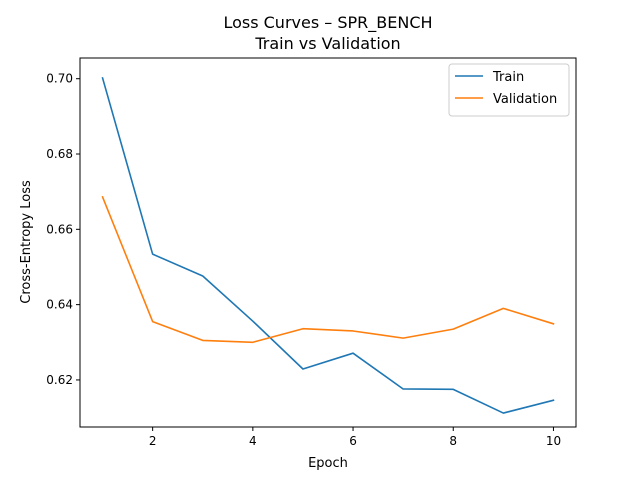 The image size is (640, 480). Describe the element at coordinates (525, 99) in the screenshot. I see `legend-label-validation: Validation` at that location.